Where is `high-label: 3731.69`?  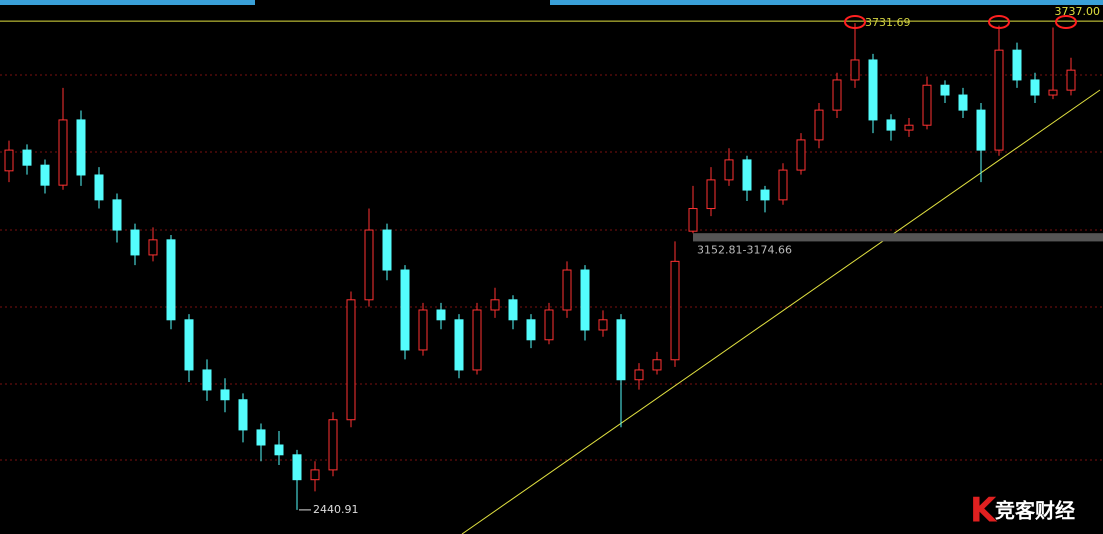
high-label: 3731.69 is located at coordinates (888, 22).